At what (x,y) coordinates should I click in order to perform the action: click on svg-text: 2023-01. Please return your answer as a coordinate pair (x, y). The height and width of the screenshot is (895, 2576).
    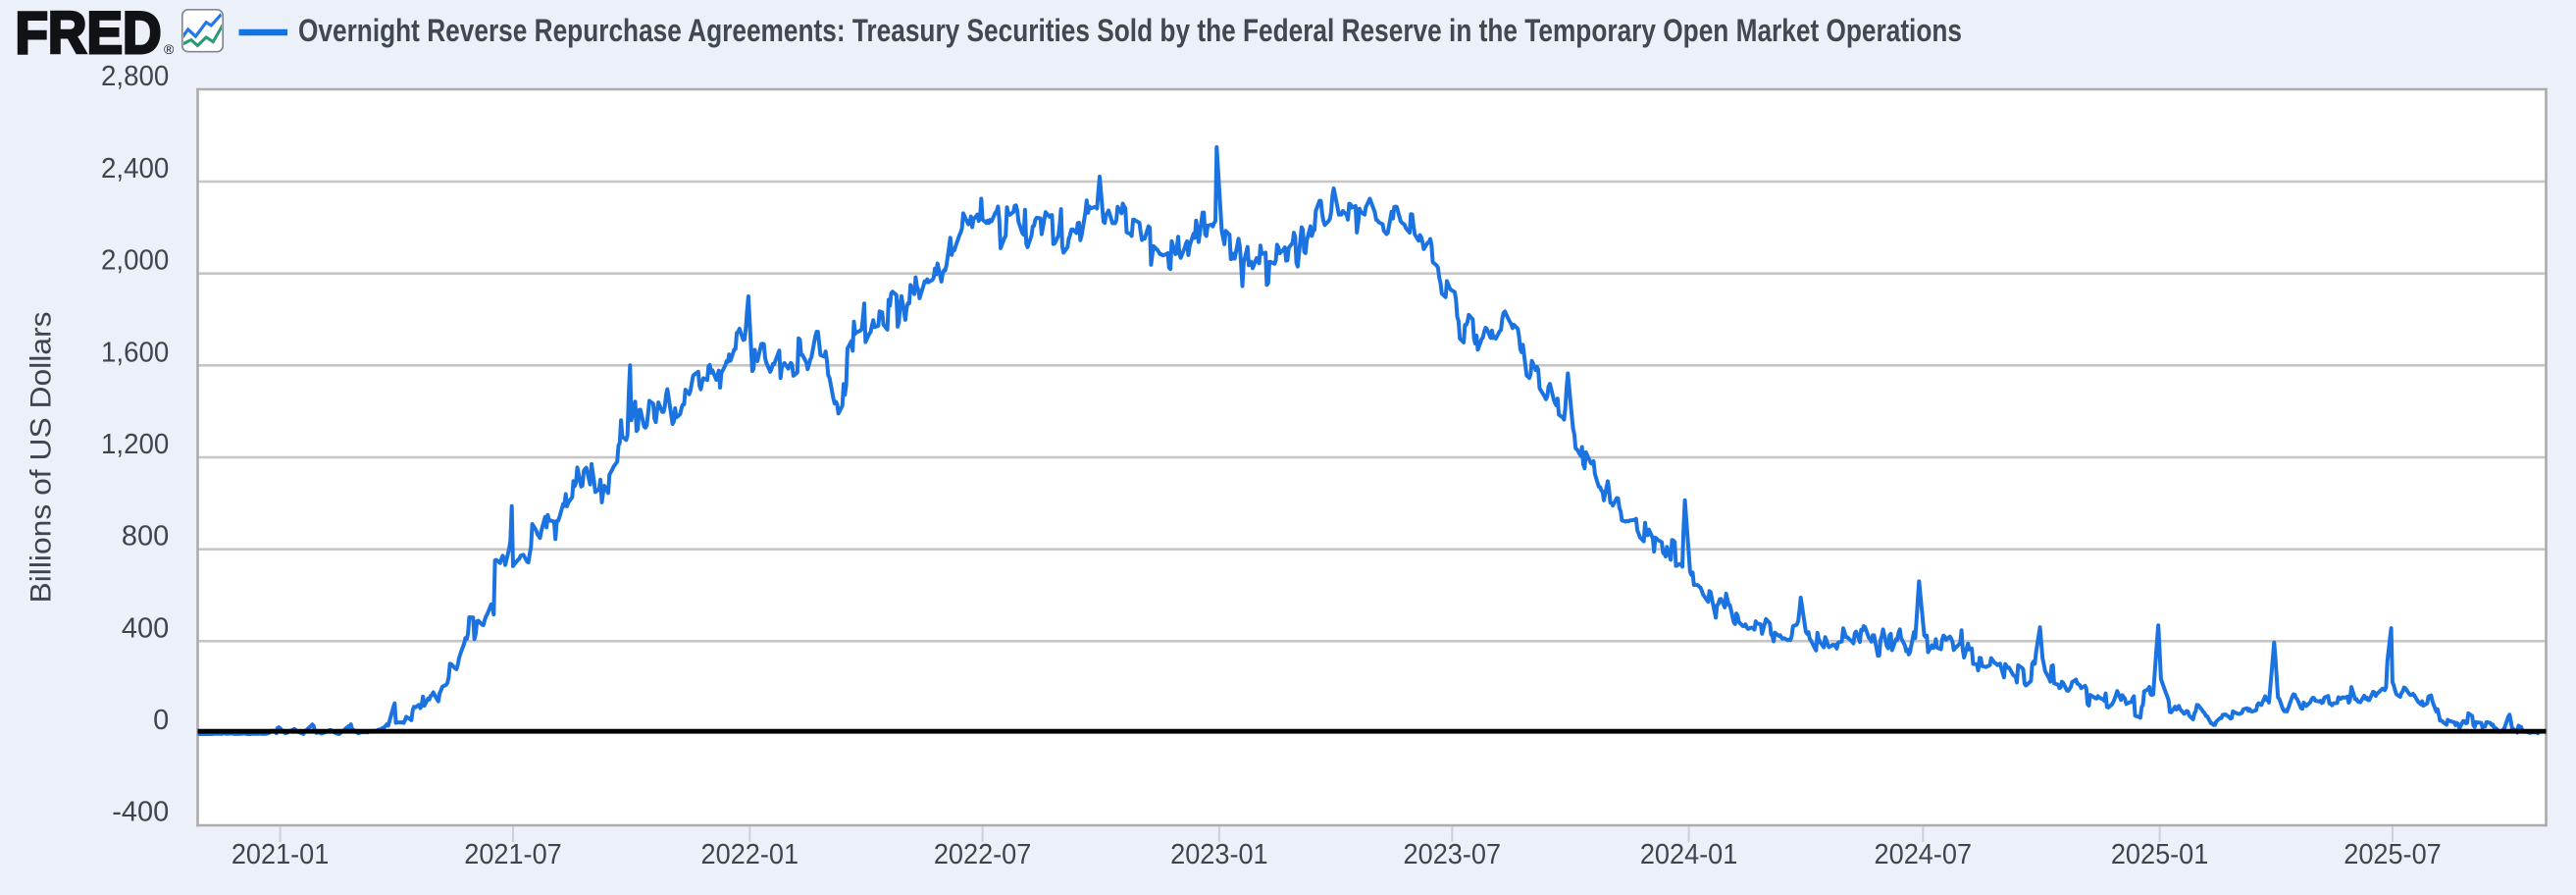
    Looking at the image, I should click on (1219, 855).